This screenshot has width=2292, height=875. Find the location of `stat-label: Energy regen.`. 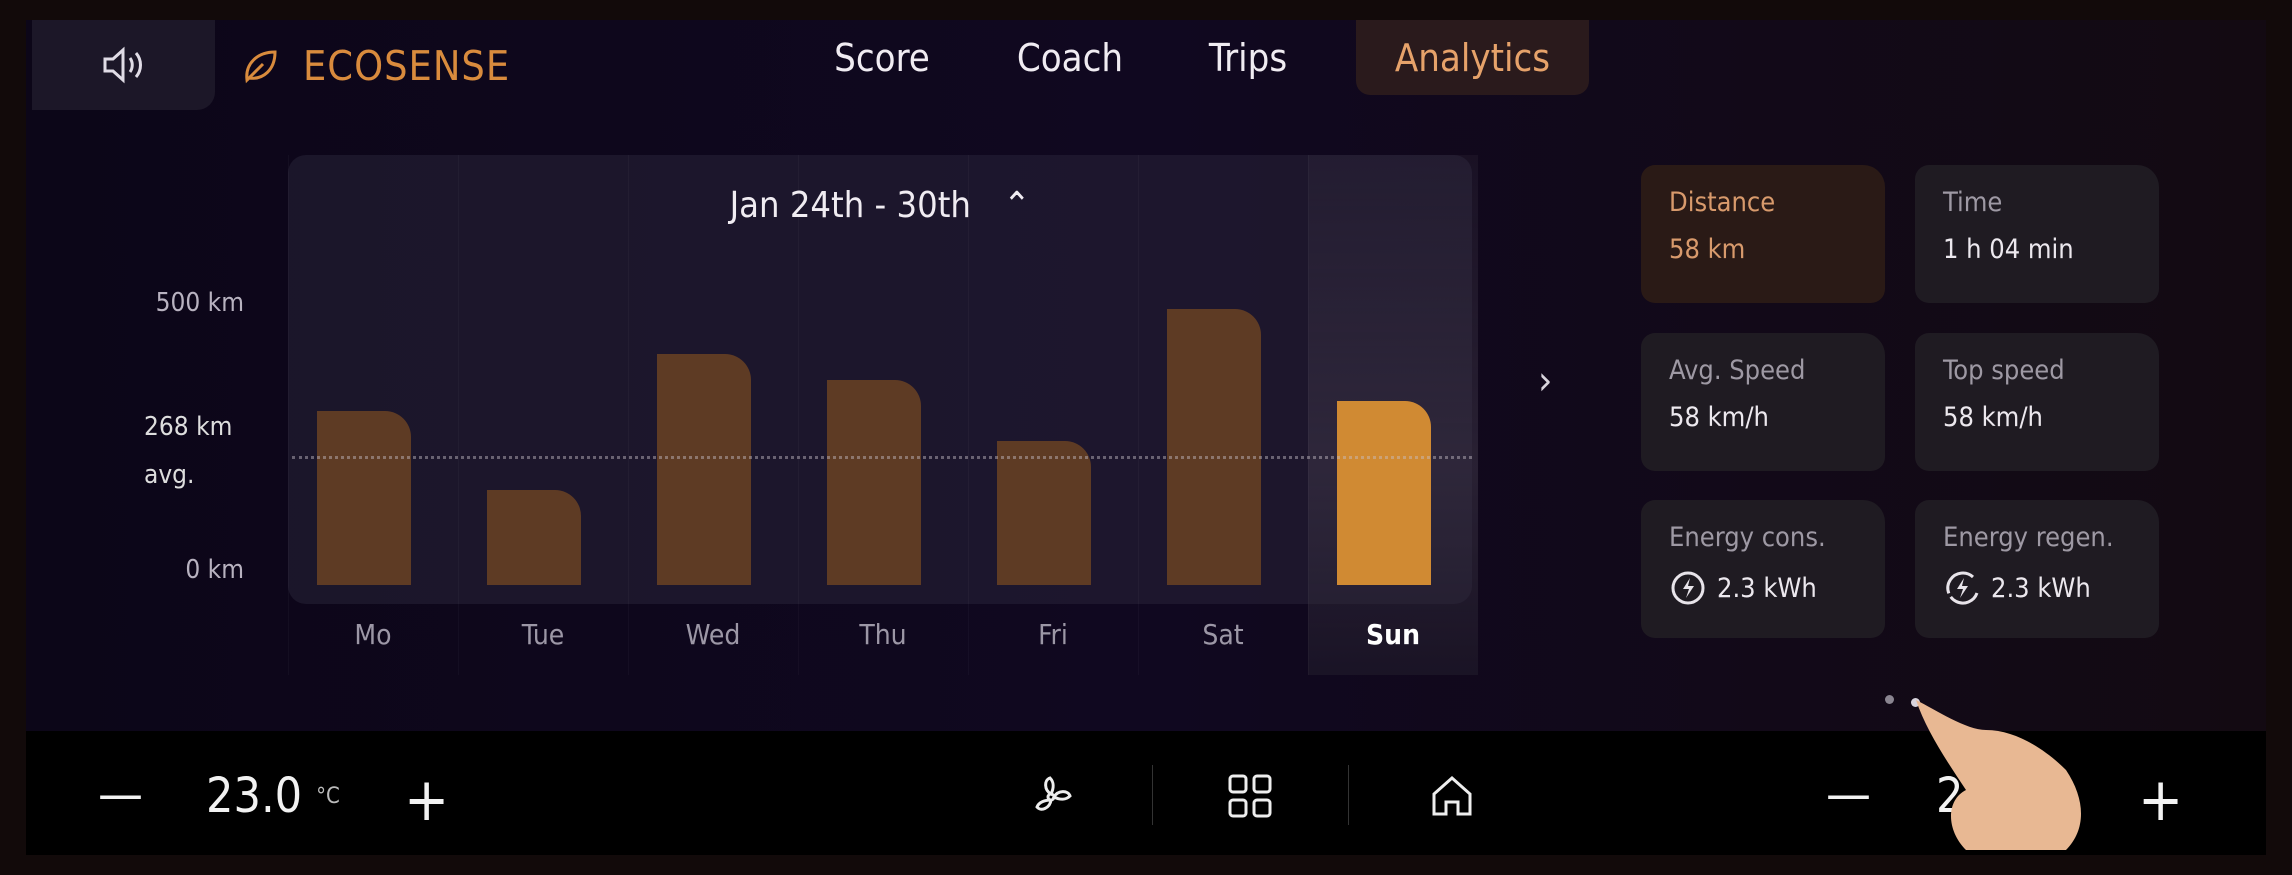

stat-label: Energy regen. is located at coordinates (2028, 537).